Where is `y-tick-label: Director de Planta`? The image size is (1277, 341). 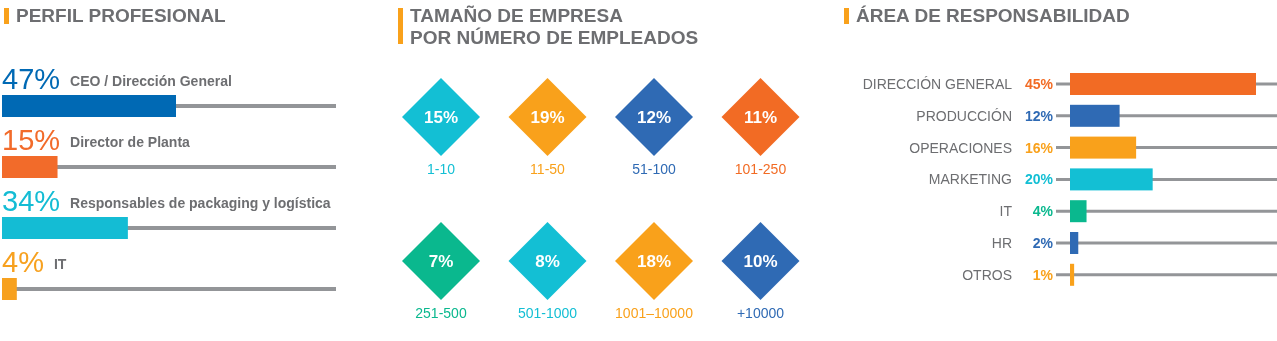 y-tick-label: Director de Planta is located at coordinates (130, 142).